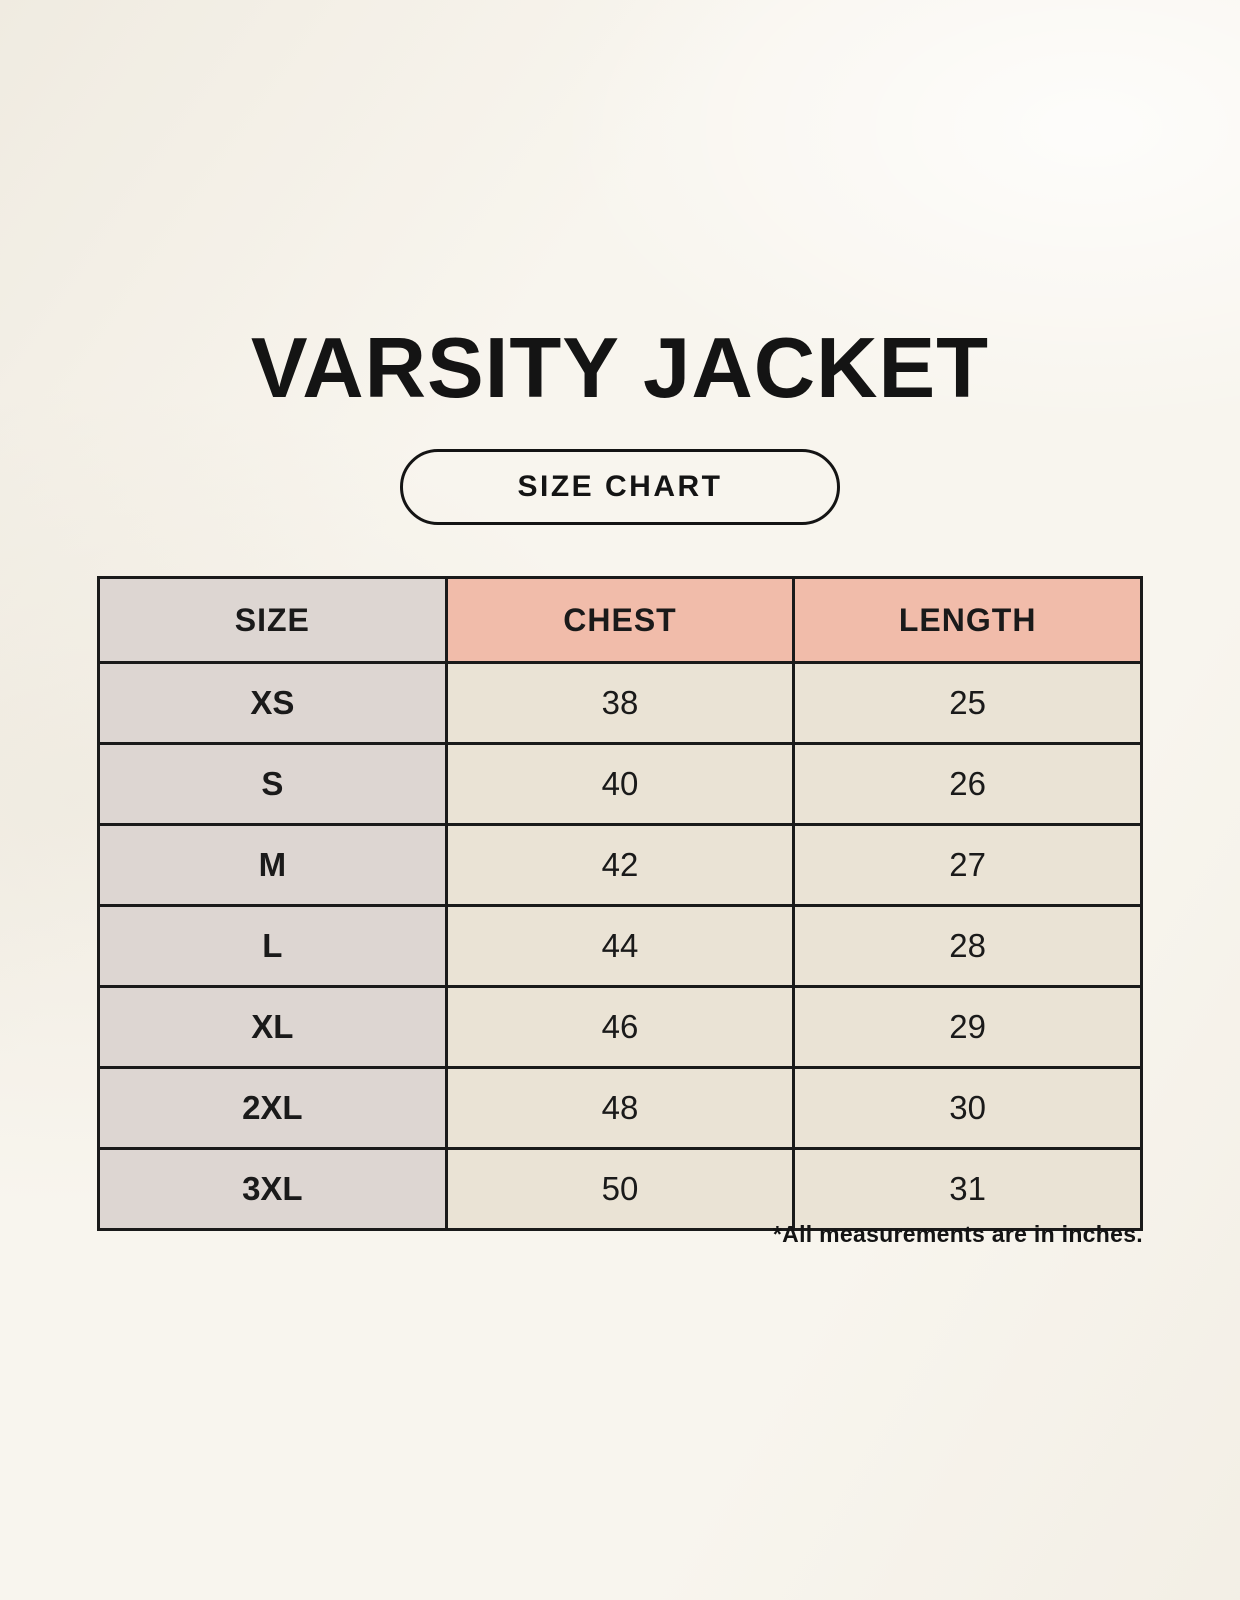 This screenshot has width=1240, height=1600. What do you see at coordinates (272, 1189) in the screenshot?
I see `size-label: 3XL` at bounding box center [272, 1189].